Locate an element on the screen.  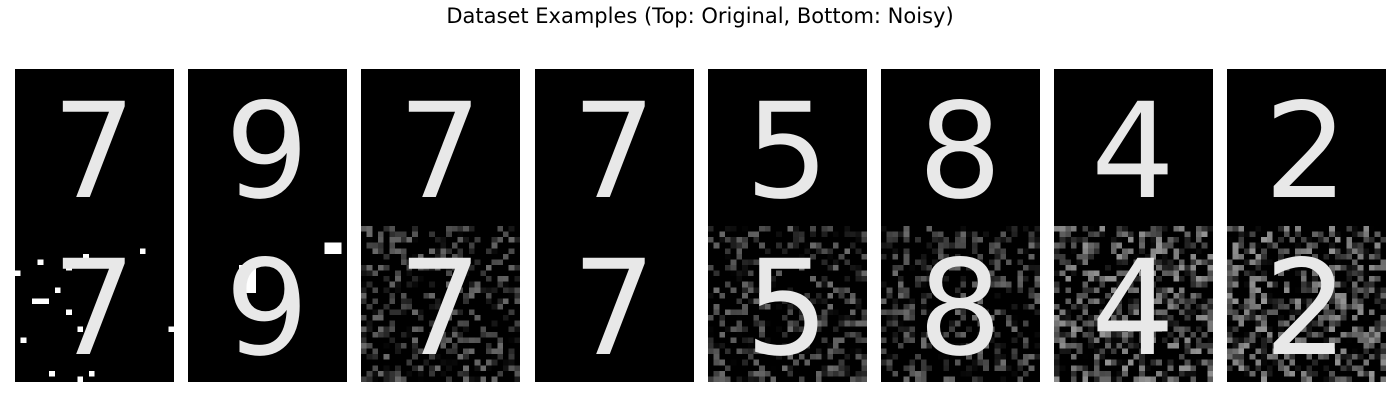
noisy-image: 5 is located at coordinates (787, 304).